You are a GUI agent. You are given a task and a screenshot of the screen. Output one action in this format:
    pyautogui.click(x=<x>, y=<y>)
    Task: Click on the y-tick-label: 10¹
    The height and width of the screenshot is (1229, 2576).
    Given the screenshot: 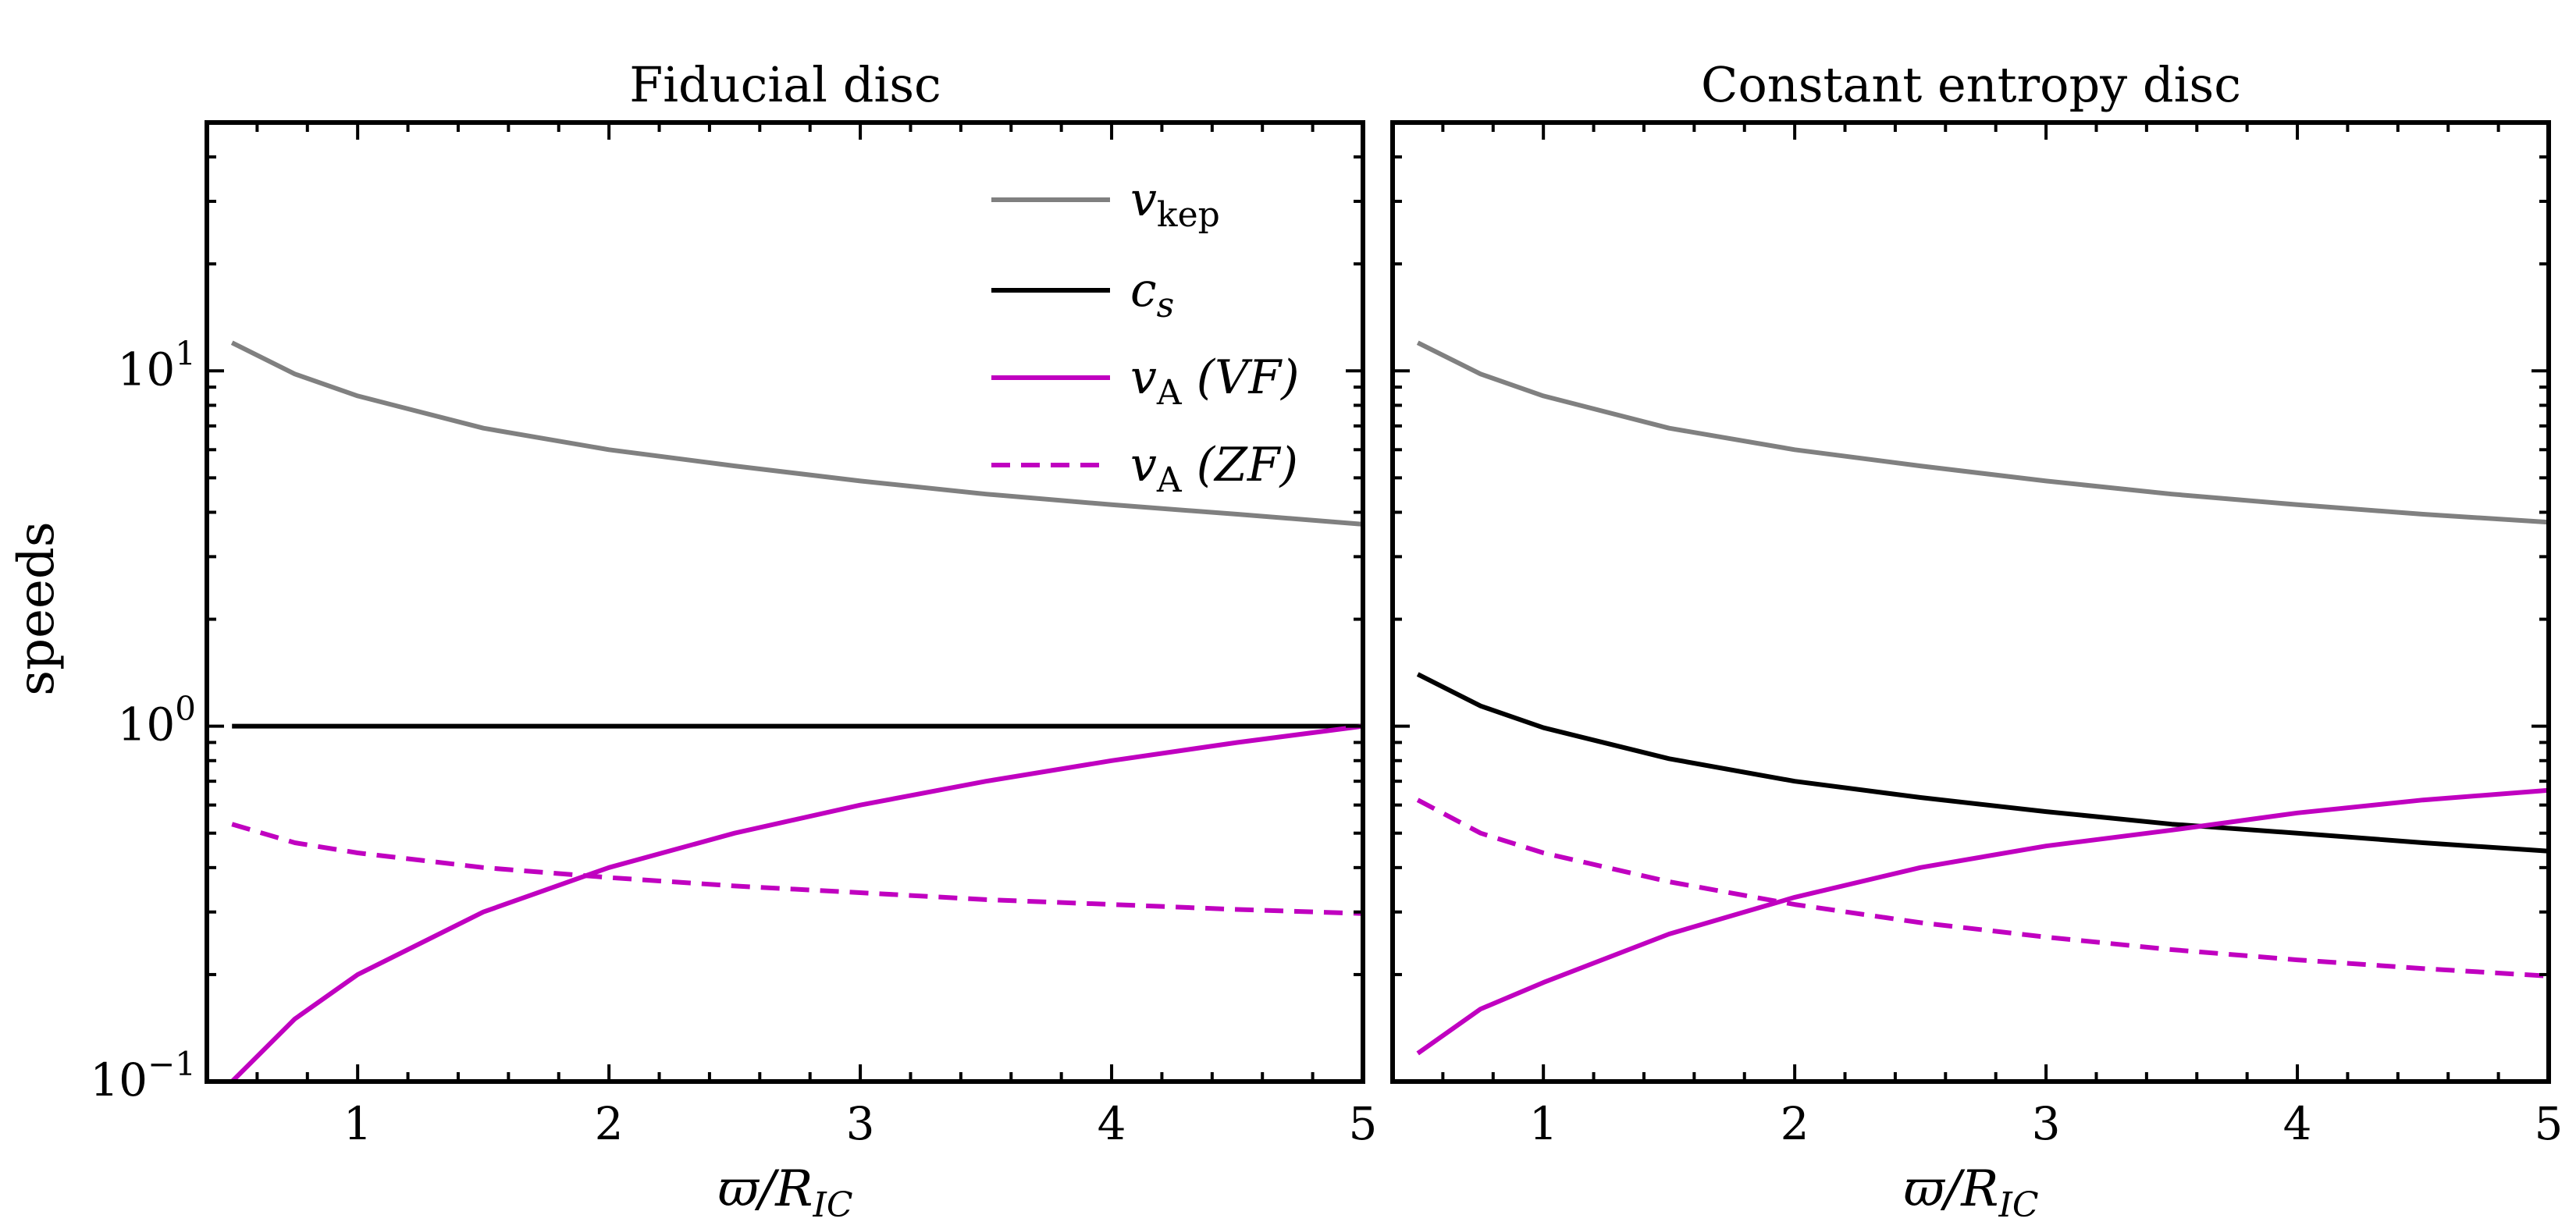 What is the action you would take?
    pyautogui.click(x=156, y=365)
    